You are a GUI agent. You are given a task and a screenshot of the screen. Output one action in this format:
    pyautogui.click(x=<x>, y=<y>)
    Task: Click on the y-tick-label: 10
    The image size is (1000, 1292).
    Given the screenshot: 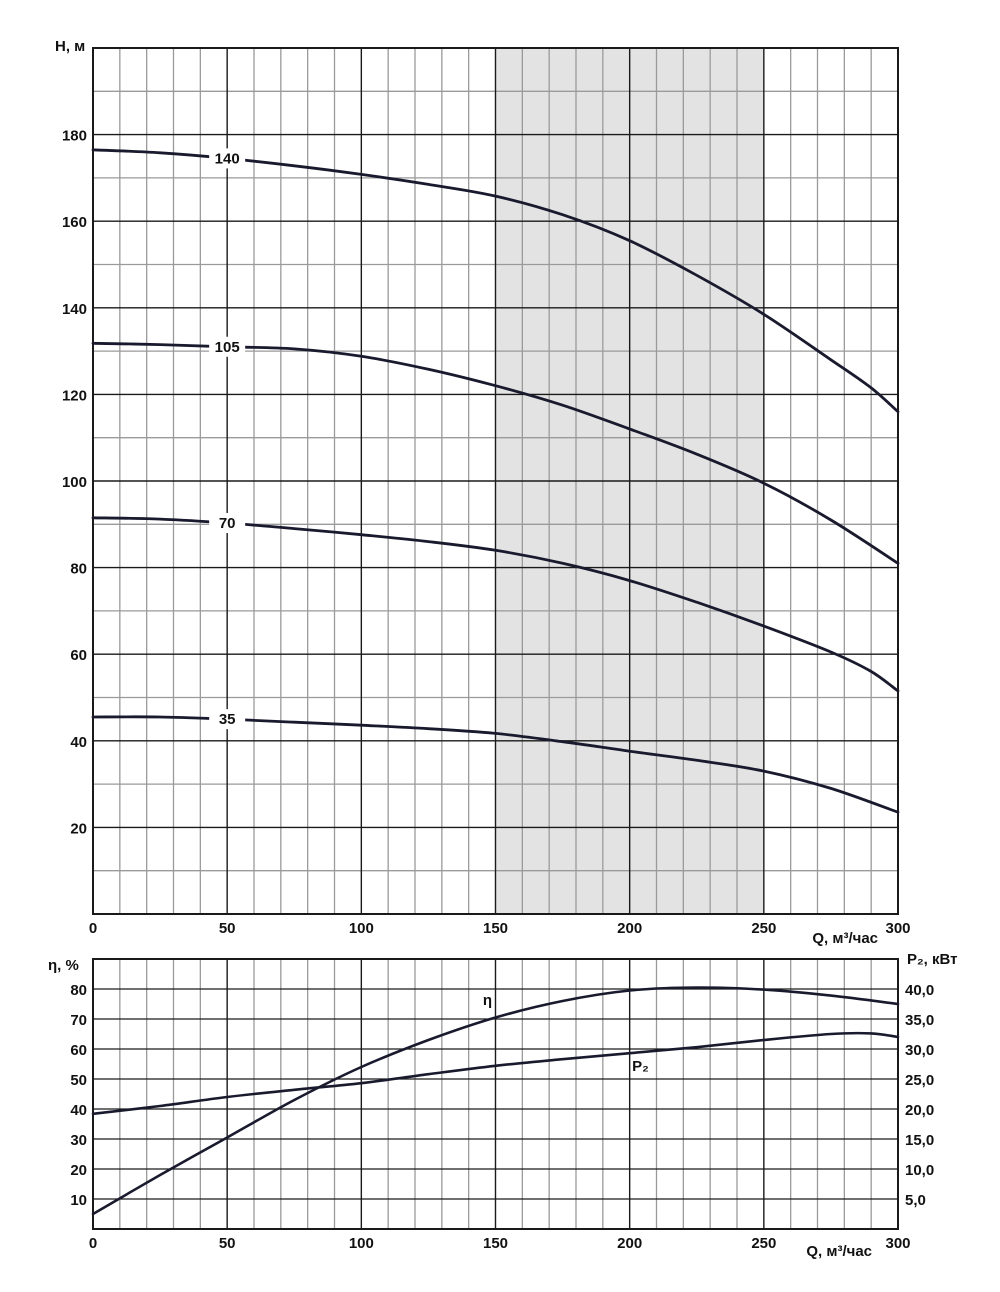 What is the action you would take?
    pyautogui.click(x=78, y=1200)
    